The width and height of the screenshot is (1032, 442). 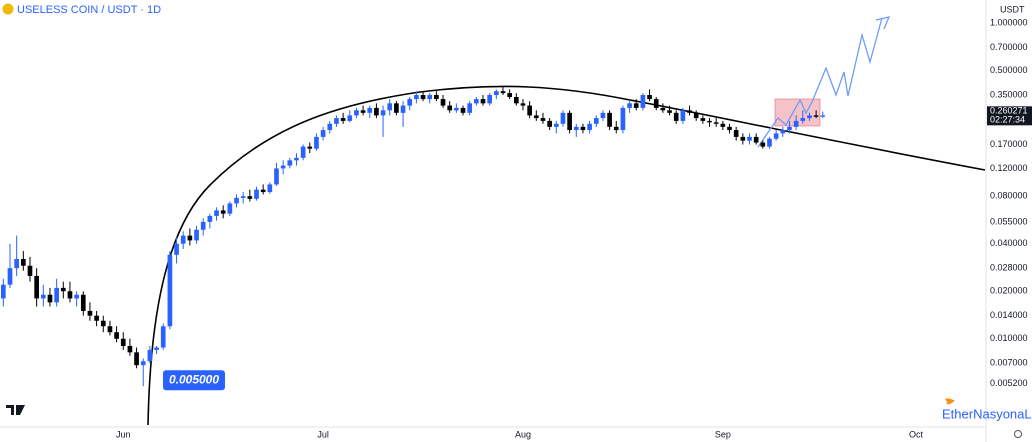 I want to click on annotation-box, so click(x=194, y=380).